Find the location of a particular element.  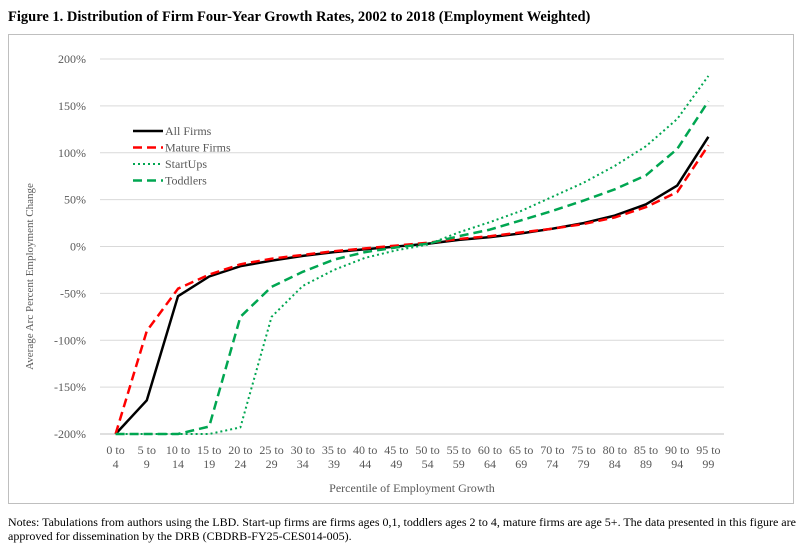

x-tick-label: 25 to 29 is located at coordinates (271, 457).